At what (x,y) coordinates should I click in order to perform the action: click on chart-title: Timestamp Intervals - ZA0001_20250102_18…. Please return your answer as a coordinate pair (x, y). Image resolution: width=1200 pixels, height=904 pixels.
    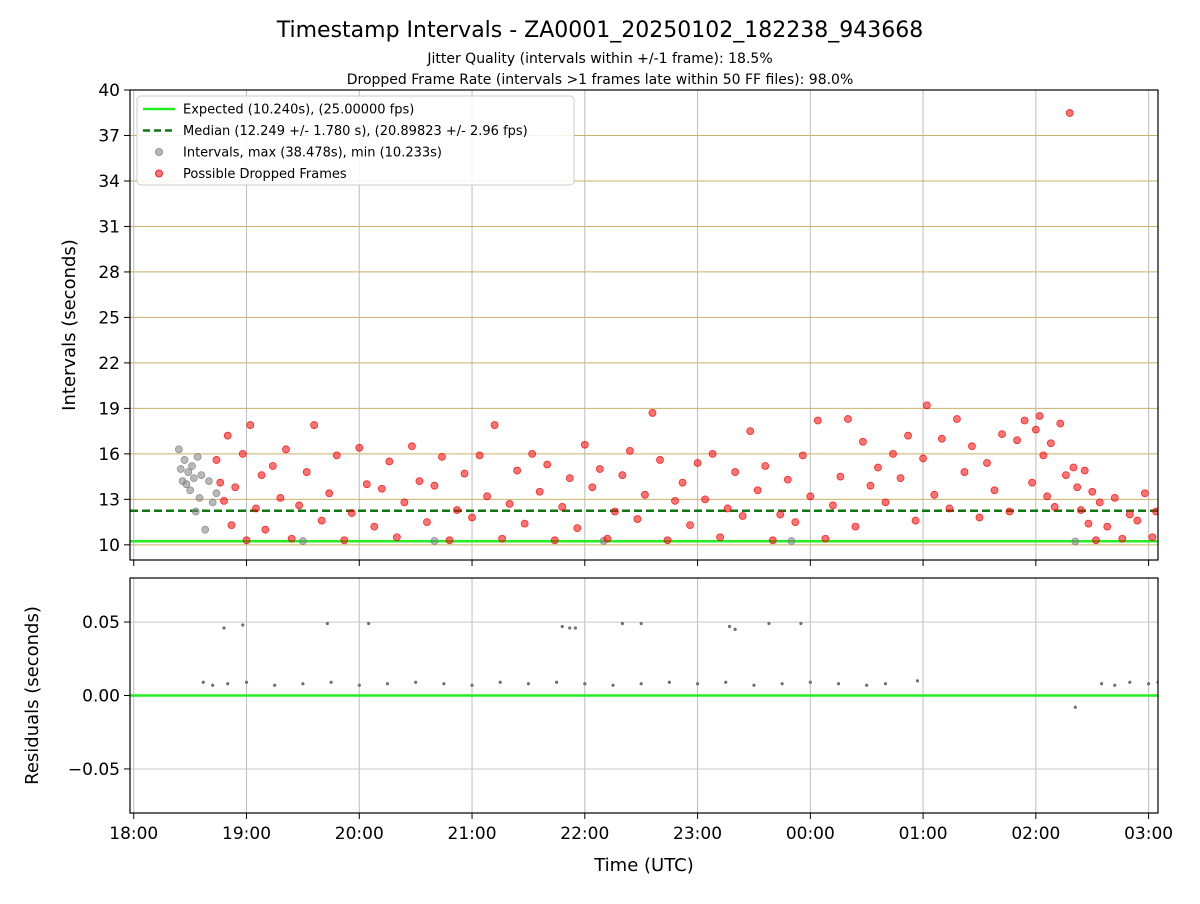
    Looking at the image, I should click on (600, 30).